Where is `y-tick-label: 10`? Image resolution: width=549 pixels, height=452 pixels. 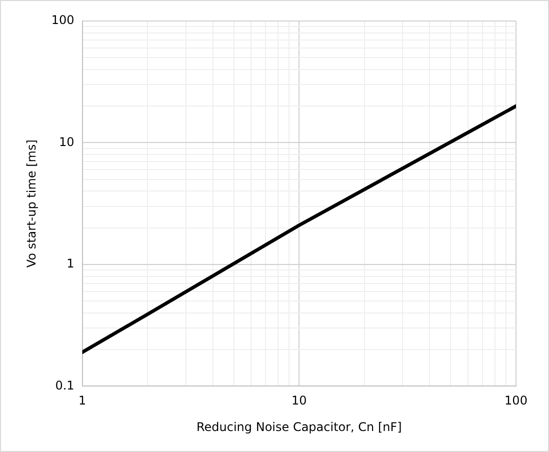 y-tick-label: 10 is located at coordinates (66, 141).